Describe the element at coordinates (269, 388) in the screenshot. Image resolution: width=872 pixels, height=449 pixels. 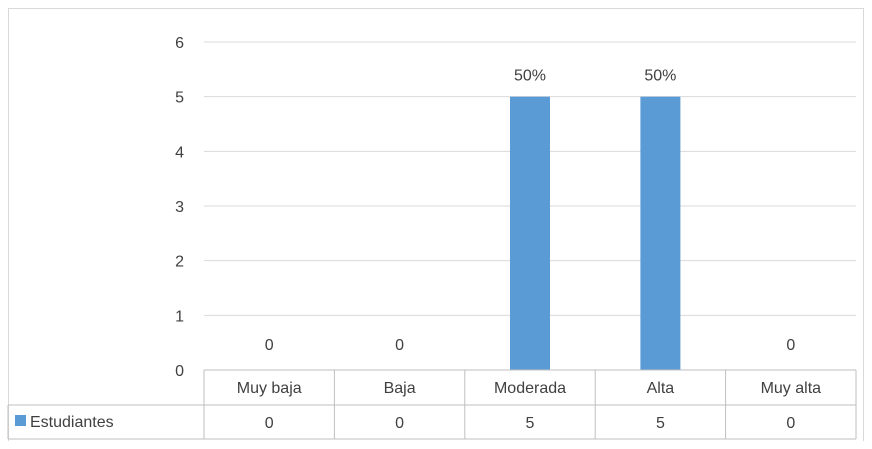
I see `x-category-label: Muy baja` at that location.